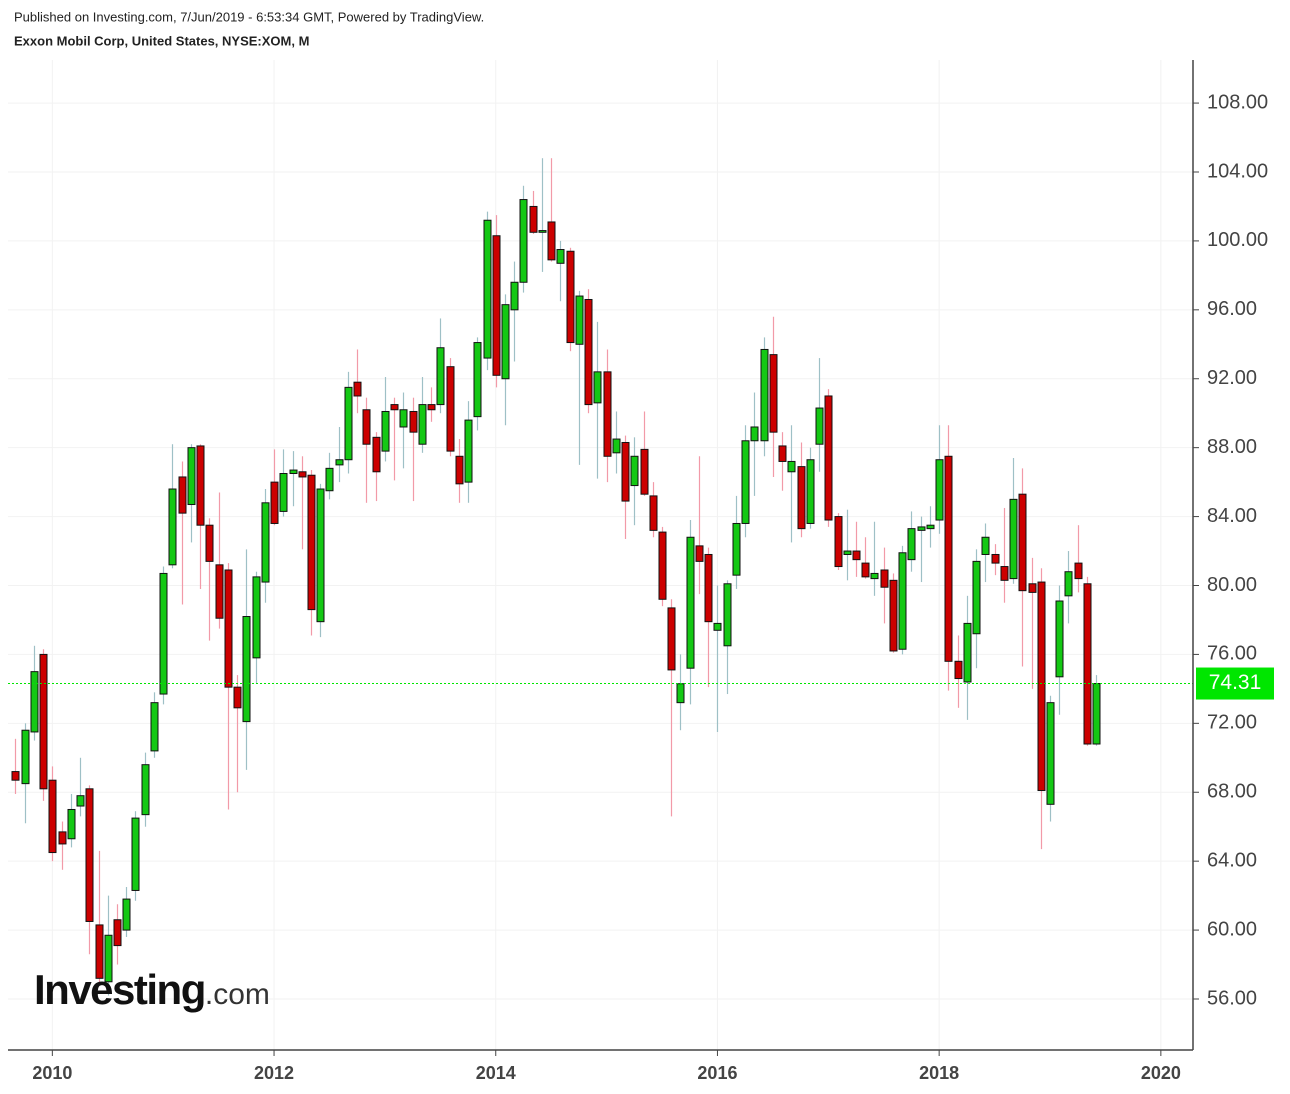  I want to click on x-tick-label: 2020, so click(1161, 1073).